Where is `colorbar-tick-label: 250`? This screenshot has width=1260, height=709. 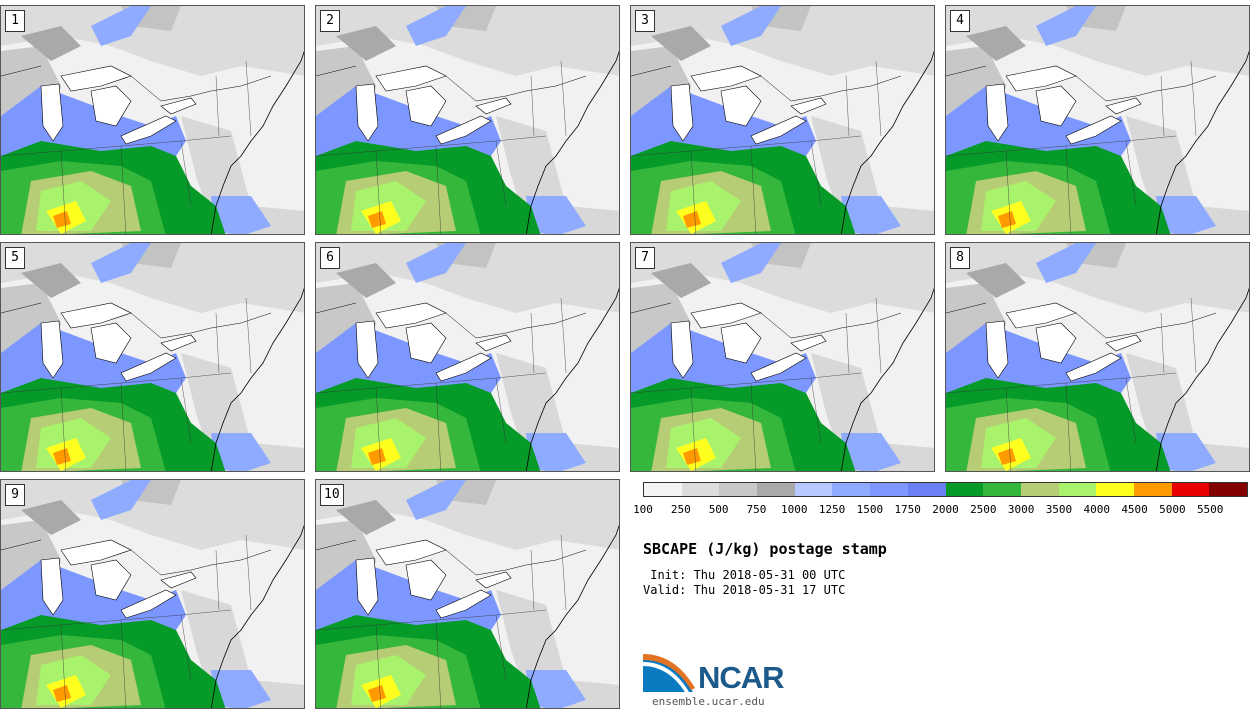
colorbar-tick-label: 250 is located at coordinates (680, 509).